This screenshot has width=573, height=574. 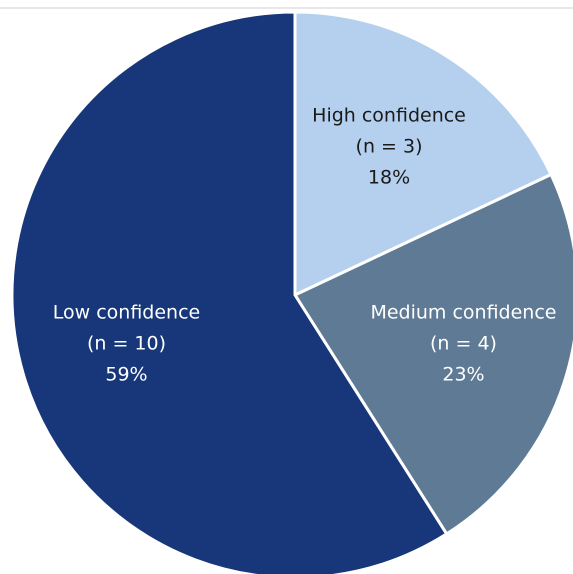 I want to click on slice-label: Low confidence, so click(x=126, y=312).